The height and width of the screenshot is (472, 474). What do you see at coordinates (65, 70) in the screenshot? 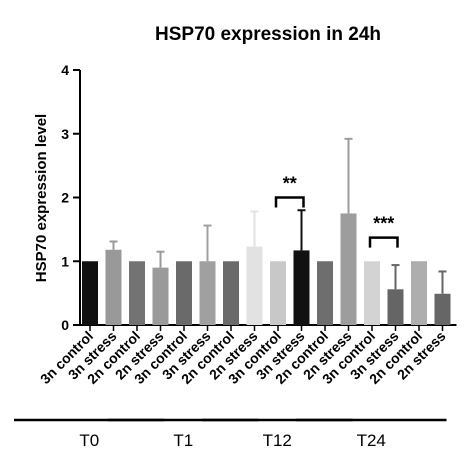
I see `y-tick-label: 4` at bounding box center [65, 70].